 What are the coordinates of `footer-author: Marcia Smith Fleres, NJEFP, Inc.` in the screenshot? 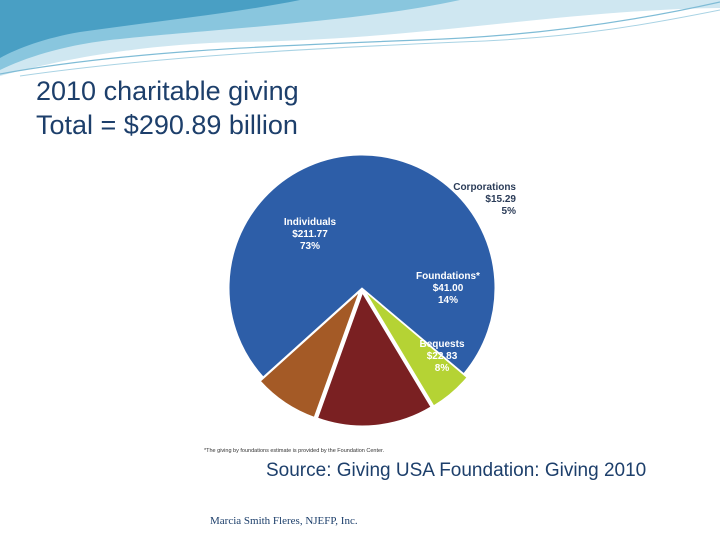 It's located at (284, 521).